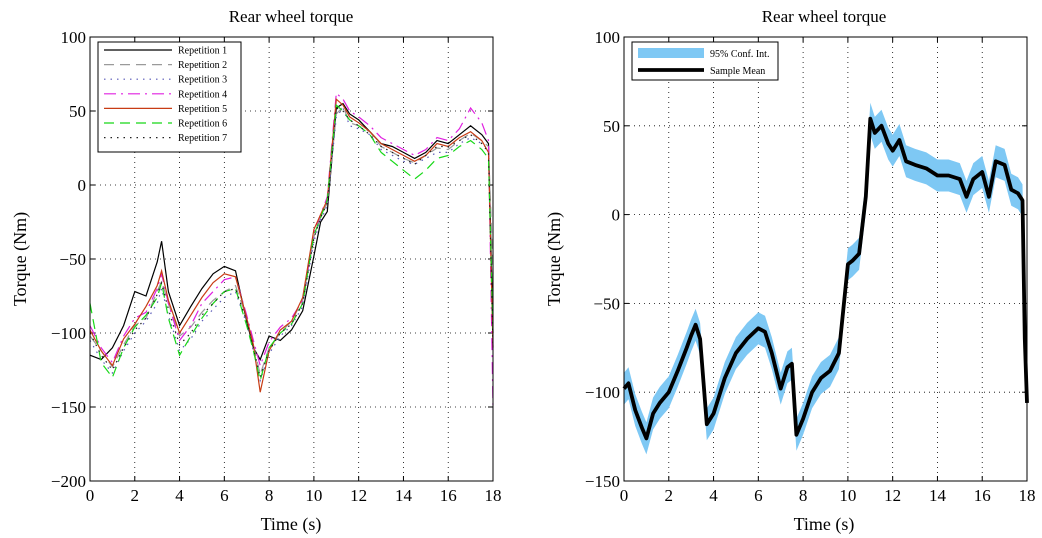  What do you see at coordinates (737, 71) in the screenshot?
I see `legend-label: Sample Mean` at bounding box center [737, 71].